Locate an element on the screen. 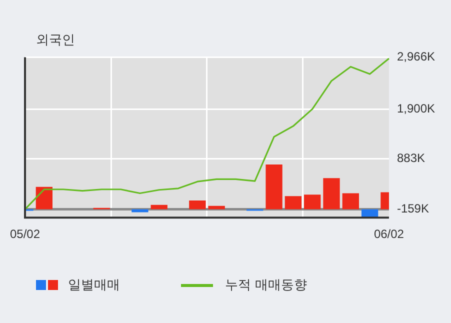  y-tick-label: -159K is located at coordinates (412, 209).